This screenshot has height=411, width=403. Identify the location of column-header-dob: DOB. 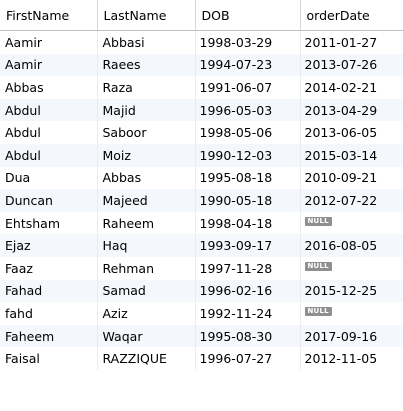
(248, 15).